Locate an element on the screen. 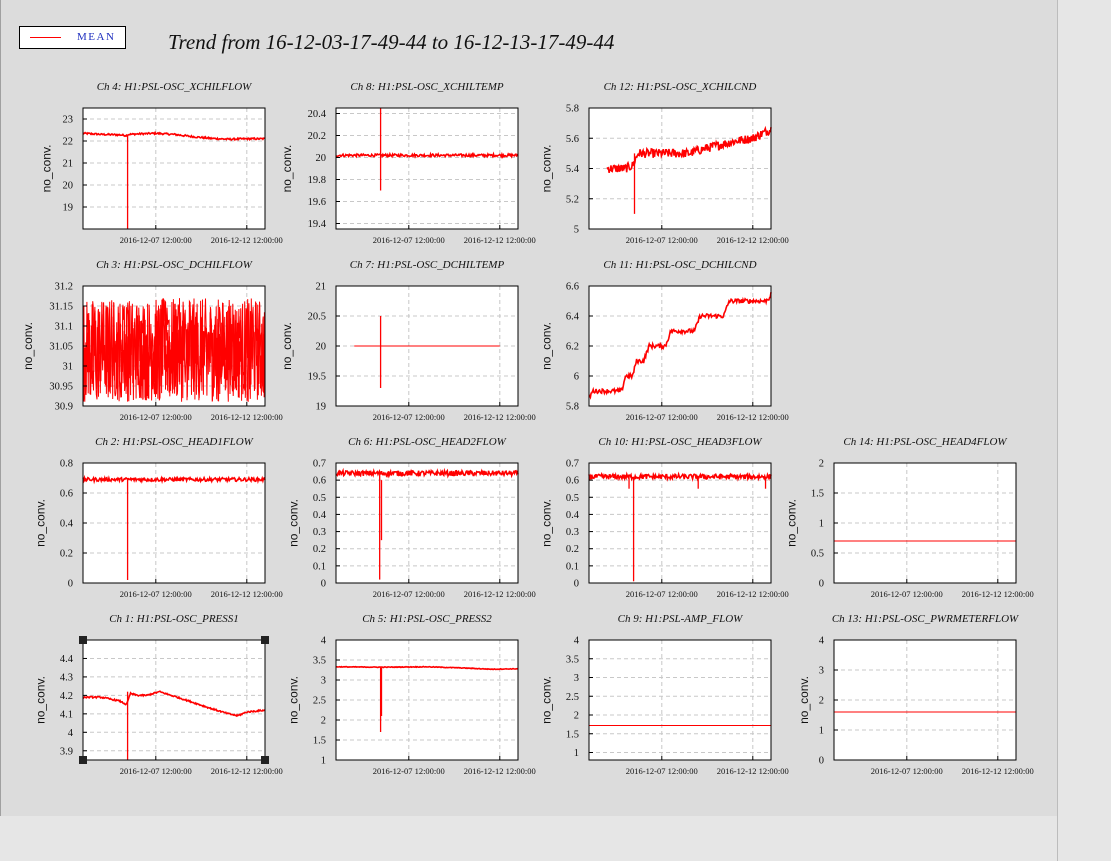 This screenshot has height=861, width=1111. plot-title: Ch 5: H1:PSL-OSC_PRESS2 is located at coordinates (427, 619).